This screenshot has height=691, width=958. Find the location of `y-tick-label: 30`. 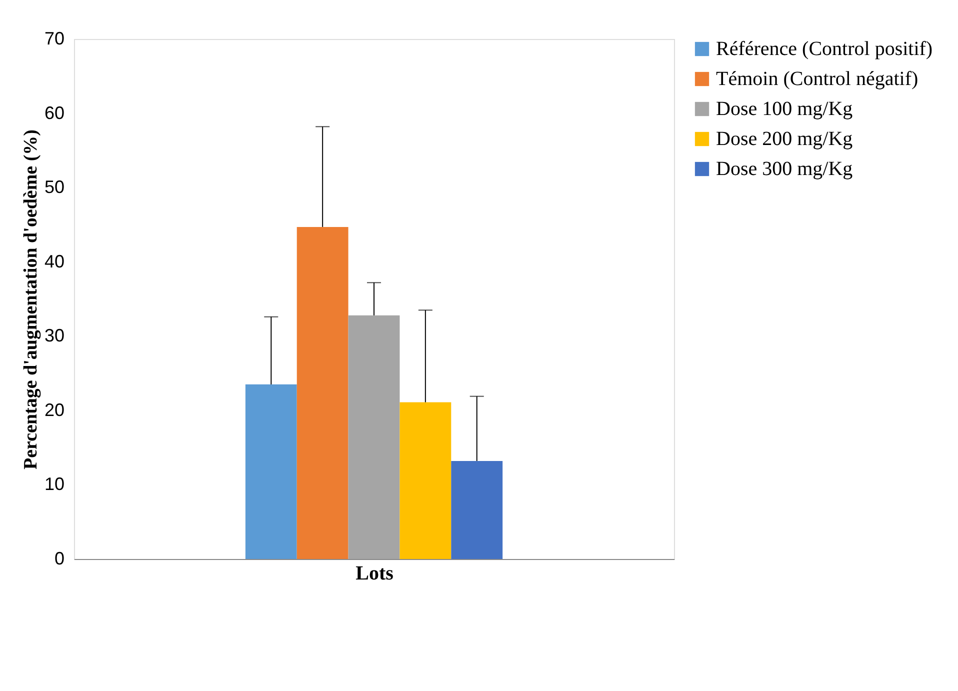

y-tick-label: 30 is located at coordinates (54, 336).